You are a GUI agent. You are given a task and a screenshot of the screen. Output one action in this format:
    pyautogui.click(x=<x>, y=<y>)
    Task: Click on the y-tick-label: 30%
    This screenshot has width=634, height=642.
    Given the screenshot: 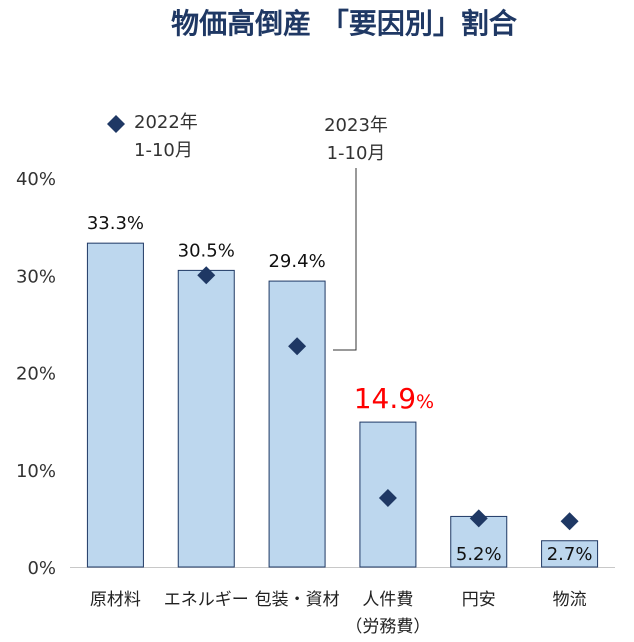 What is the action you would take?
    pyautogui.click(x=36, y=276)
    